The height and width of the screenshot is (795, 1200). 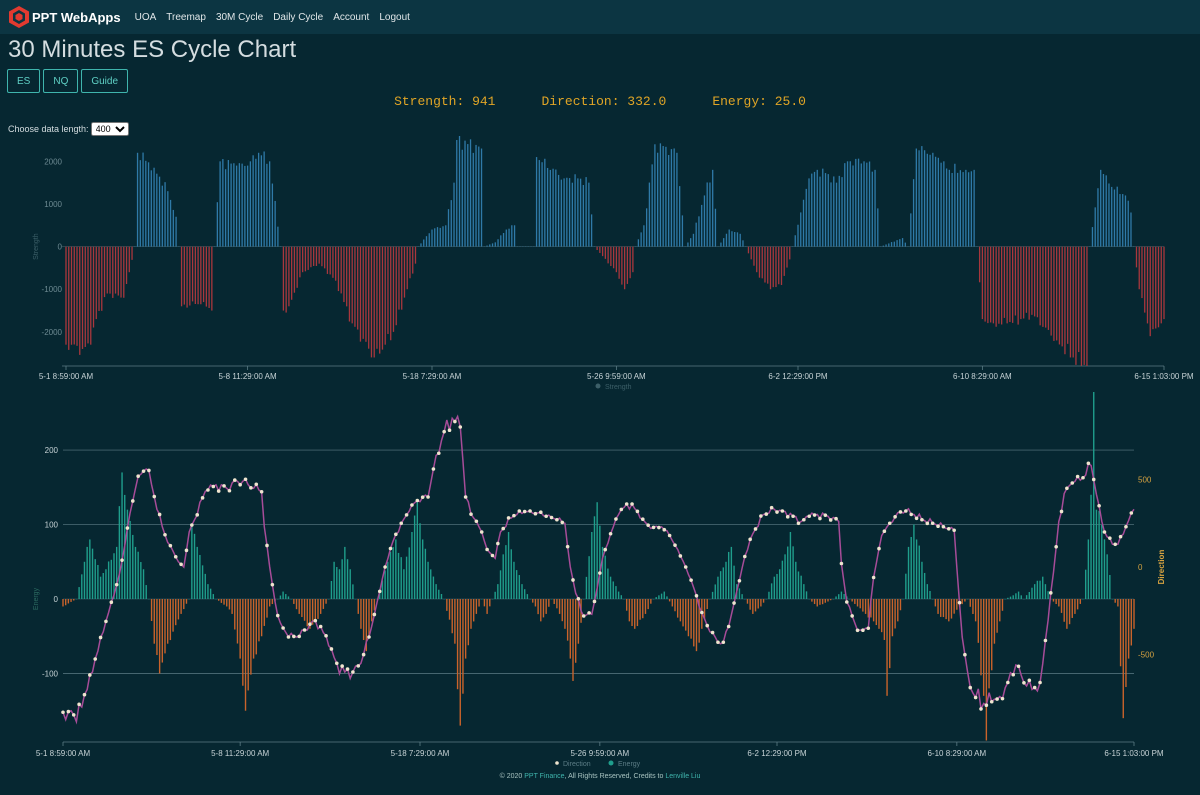 What do you see at coordinates (394, 17) in the screenshot?
I see `nav-logout: Logout` at bounding box center [394, 17].